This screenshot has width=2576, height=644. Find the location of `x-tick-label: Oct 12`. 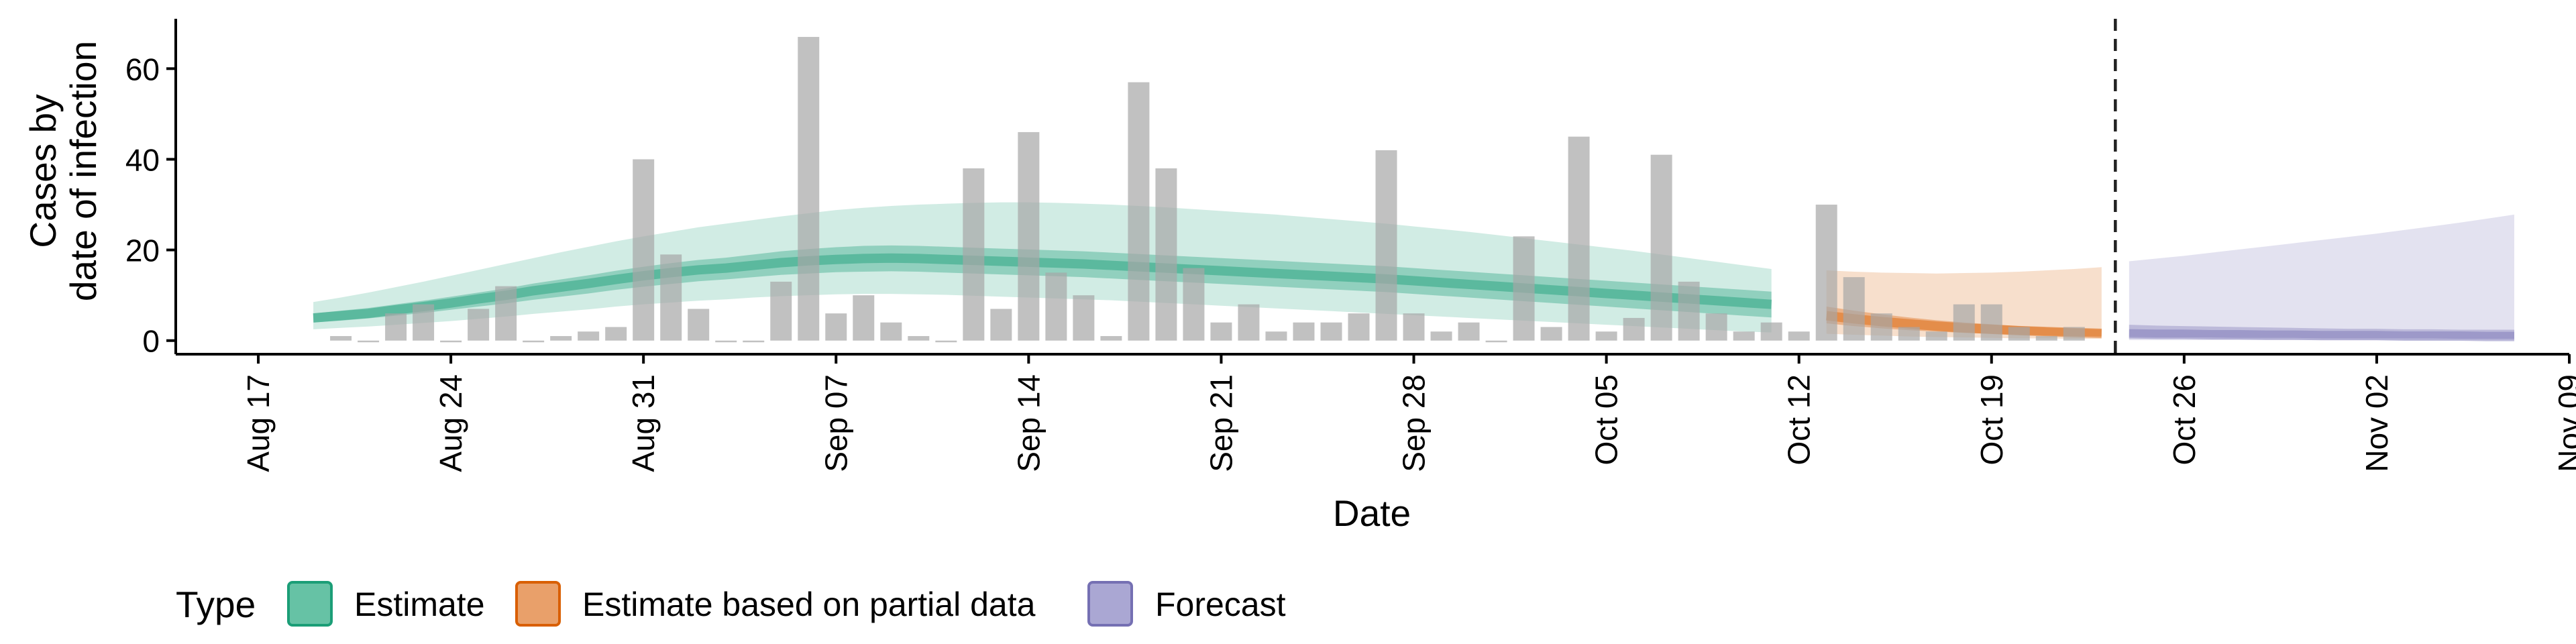

x-tick-label: Oct 12 is located at coordinates (1799, 420).